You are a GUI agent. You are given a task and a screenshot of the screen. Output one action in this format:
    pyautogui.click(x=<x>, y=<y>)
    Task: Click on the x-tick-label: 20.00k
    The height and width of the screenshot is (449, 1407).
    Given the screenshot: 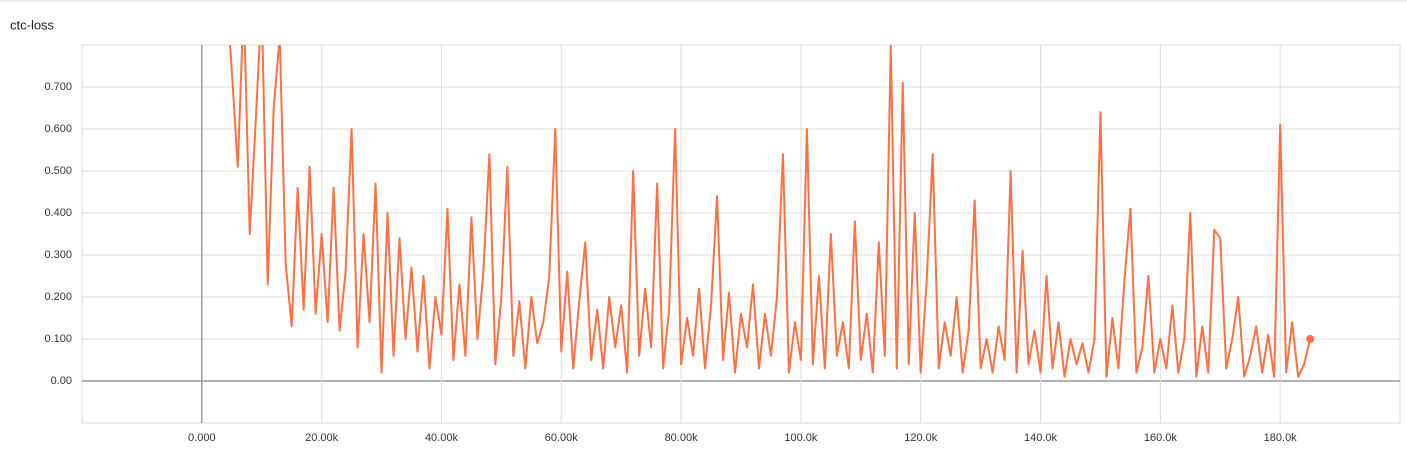 What is the action you would take?
    pyautogui.click(x=322, y=438)
    